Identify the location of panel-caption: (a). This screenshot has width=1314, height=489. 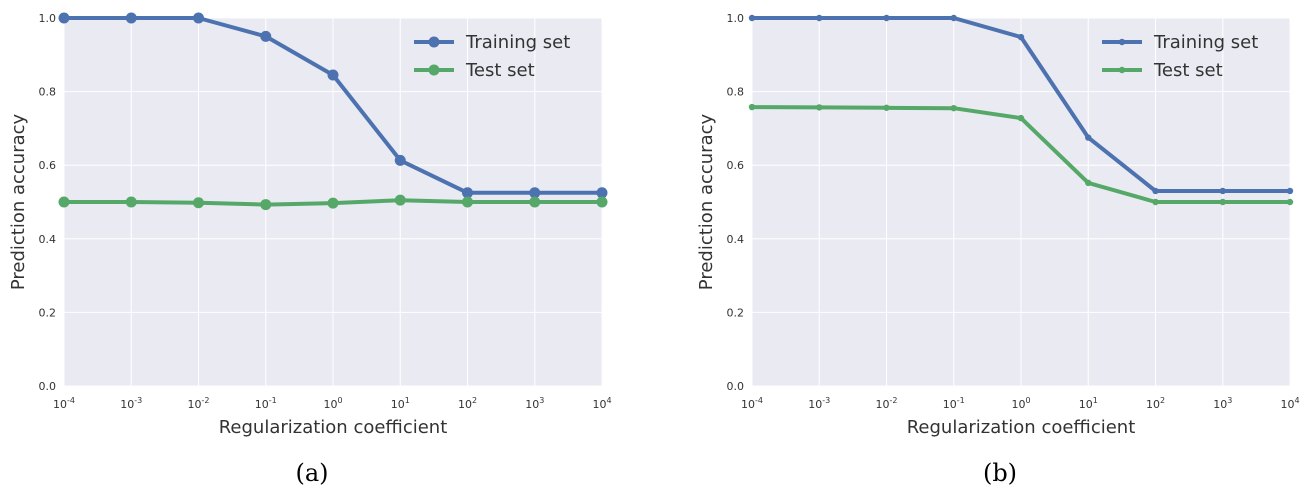
(311, 473).